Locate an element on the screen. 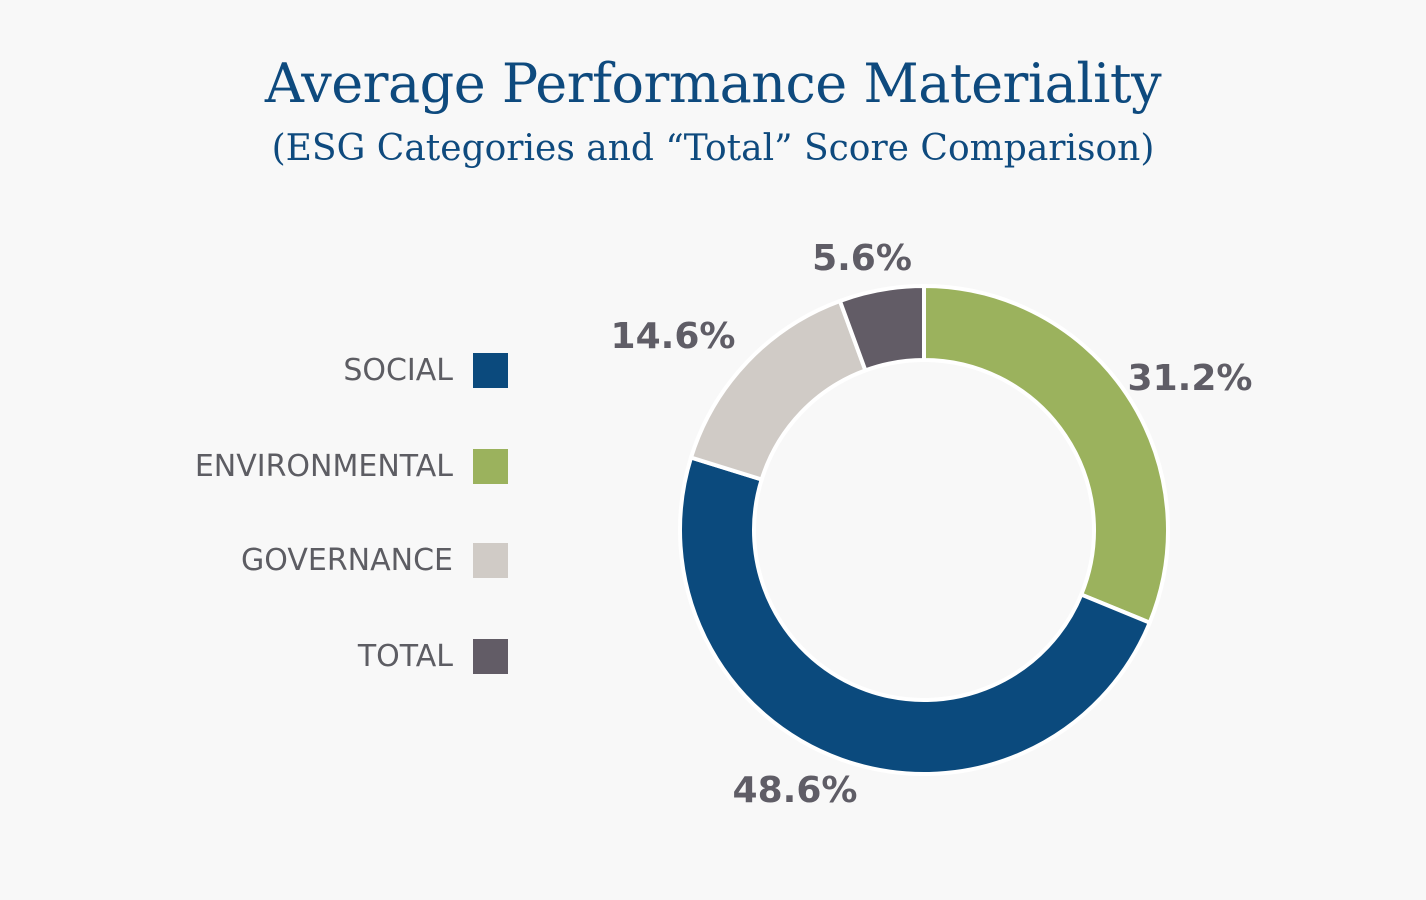 This screenshot has width=1426, height=900. legend-label-social: SOCIAL is located at coordinates (398, 370).